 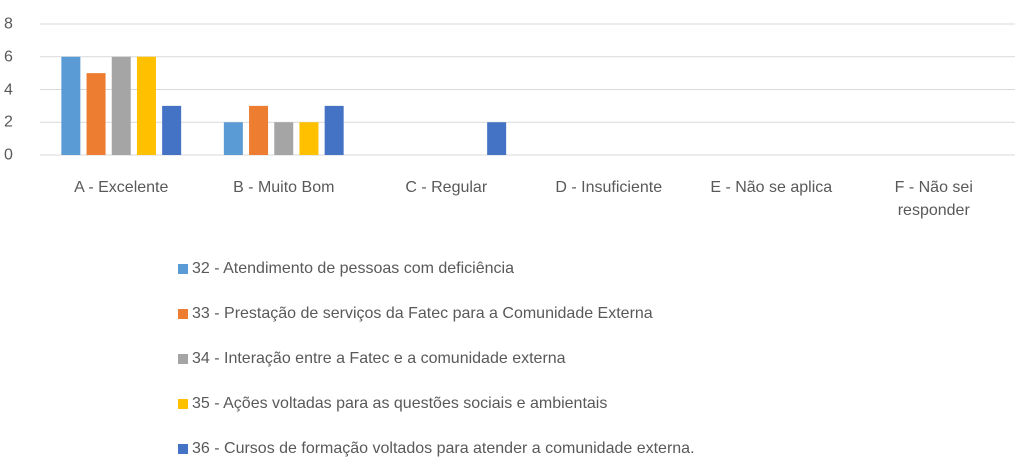 What do you see at coordinates (121, 187) in the screenshot?
I see `x-tick-label: A - Excelente` at bounding box center [121, 187].